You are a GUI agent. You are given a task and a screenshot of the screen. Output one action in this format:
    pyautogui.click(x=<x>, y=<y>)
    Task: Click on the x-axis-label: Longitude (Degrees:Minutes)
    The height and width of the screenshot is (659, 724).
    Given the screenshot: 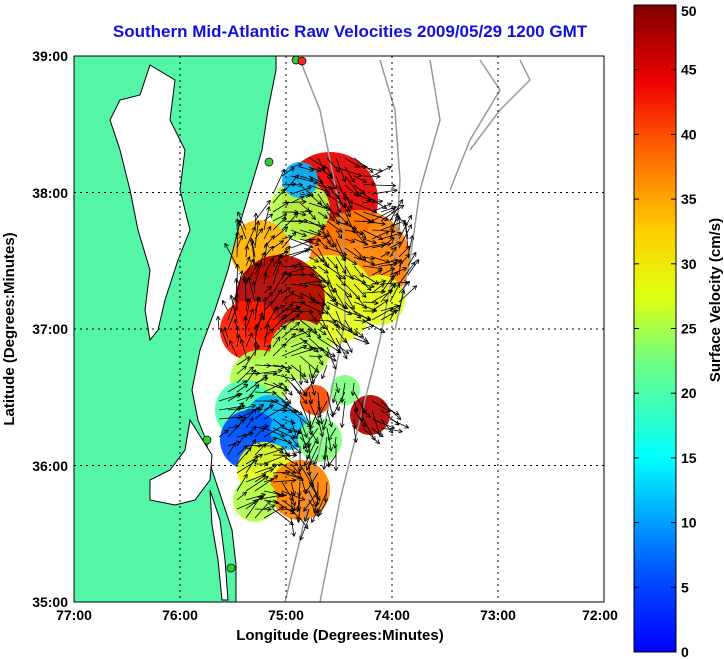 What is the action you would take?
    pyautogui.click(x=340, y=635)
    